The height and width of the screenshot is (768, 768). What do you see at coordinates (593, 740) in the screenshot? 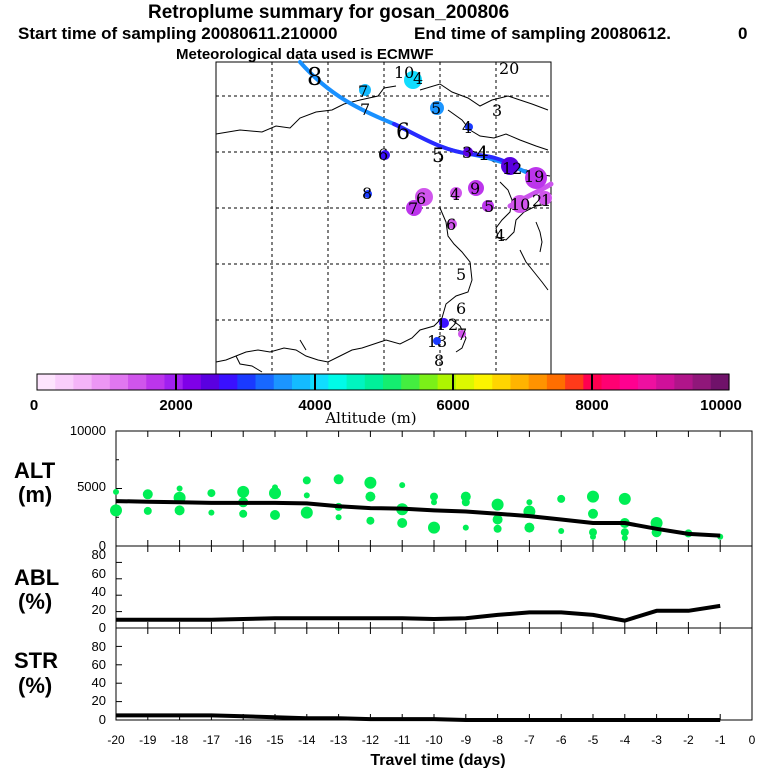
I see `x-tick-label: -5` at bounding box center [593, 740].